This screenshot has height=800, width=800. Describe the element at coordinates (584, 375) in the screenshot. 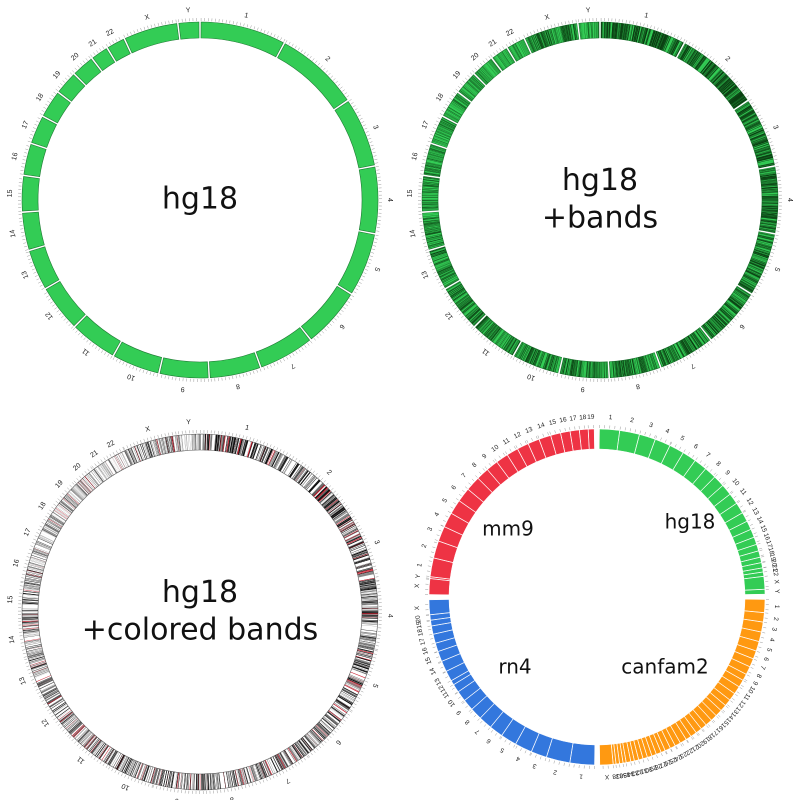

I see `chromosome-chr9: 9` at that location.